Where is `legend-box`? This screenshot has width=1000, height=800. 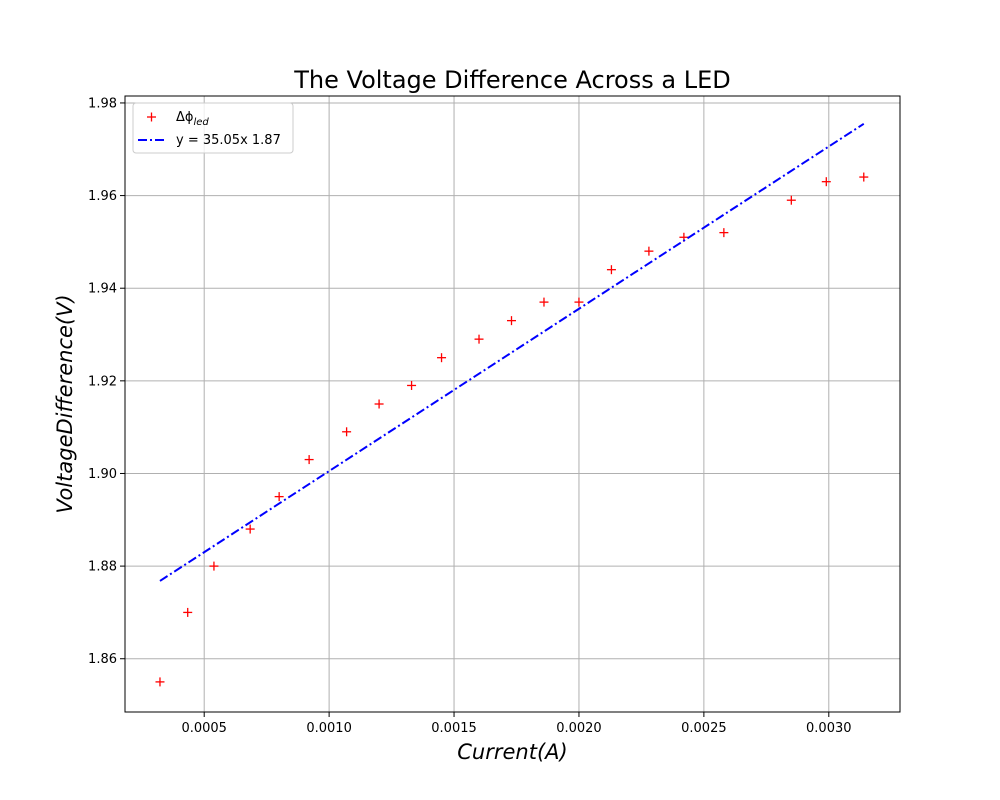
legend-box is located at coordinates (213, 128).